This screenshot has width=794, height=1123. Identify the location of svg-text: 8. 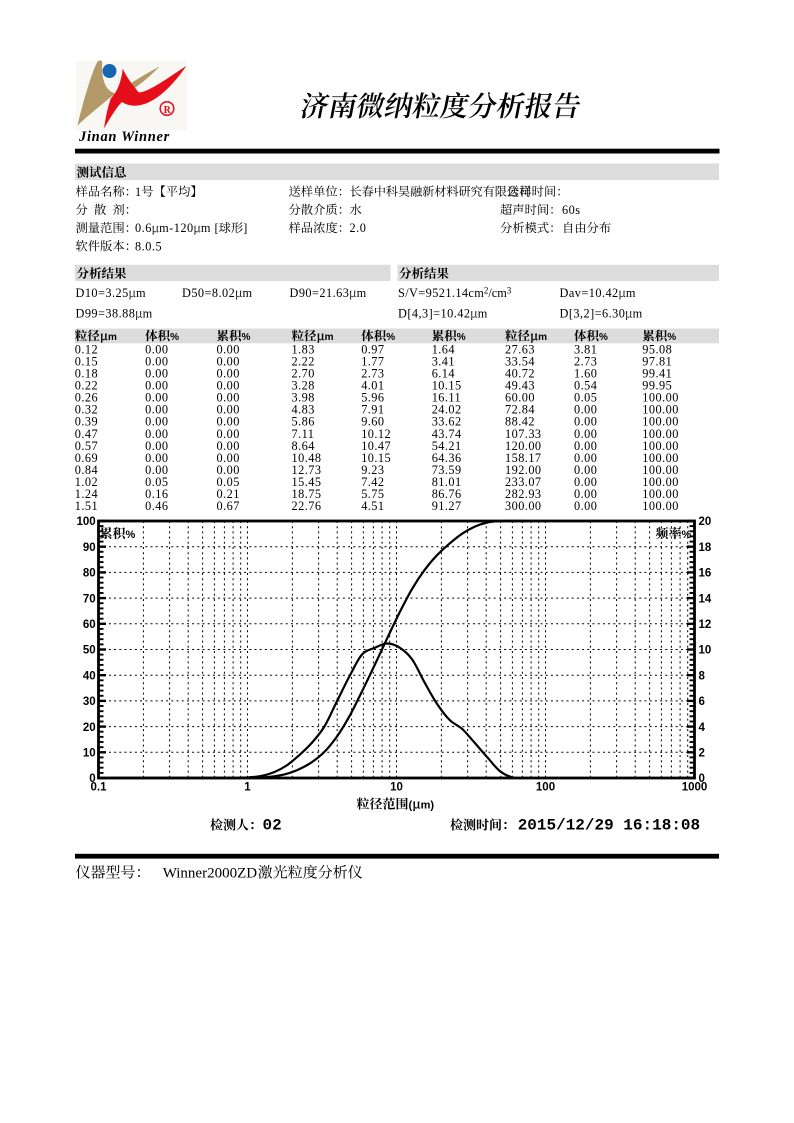
(702, 676).